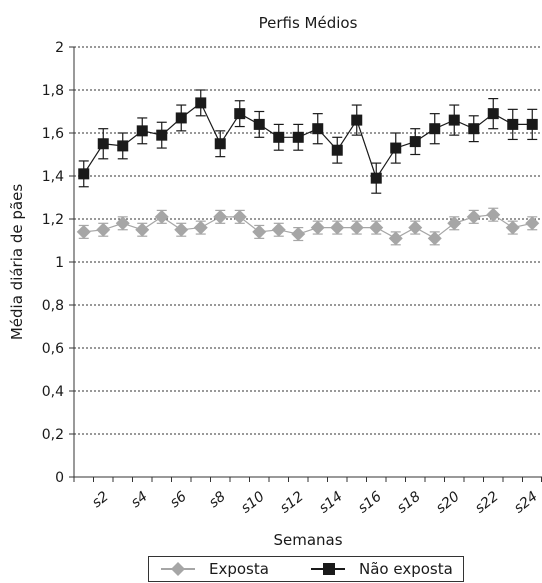  Describe the element at coordinates (239, 569) in the screenshot. I see `legend-label-exposta: Exposta` at that location.